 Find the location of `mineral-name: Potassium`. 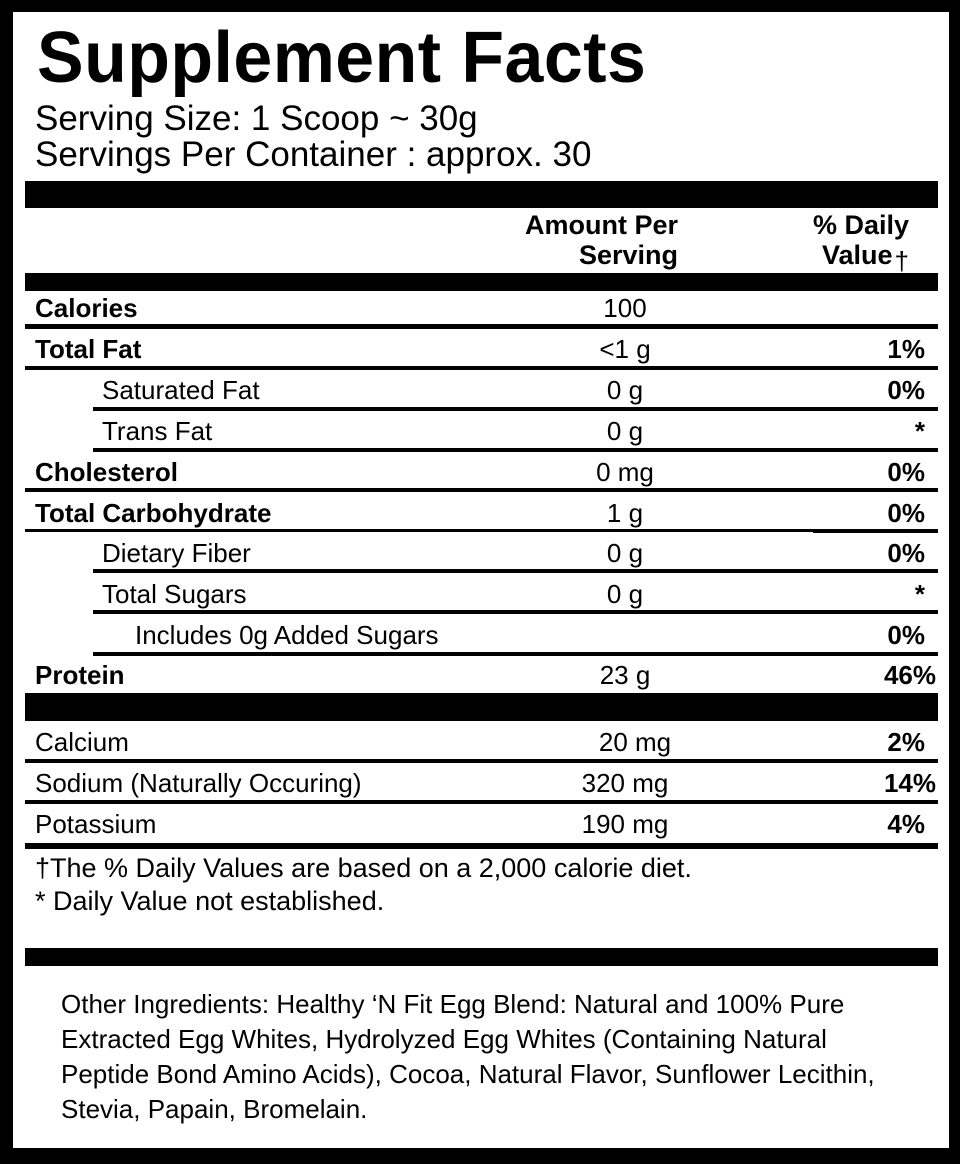

mineral-name: Potassium is located at coordinates (96, 824).